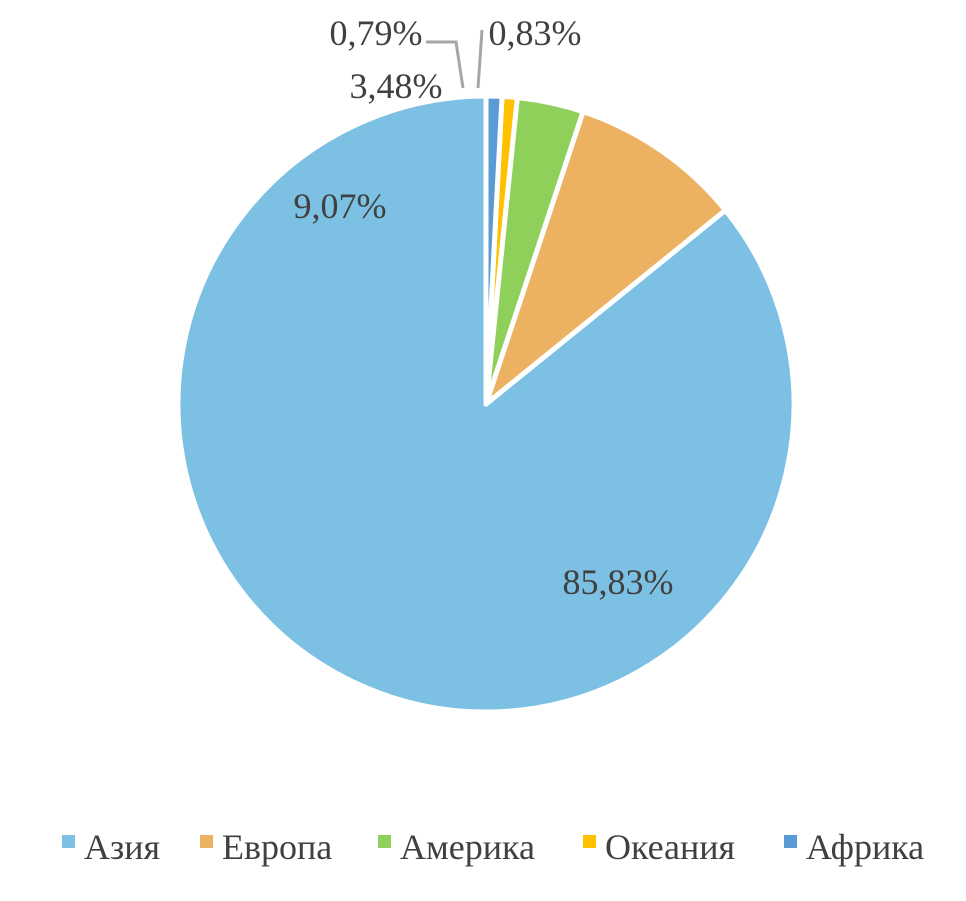  I want to click on data-label-3: 3,48%, so click(396, 86).